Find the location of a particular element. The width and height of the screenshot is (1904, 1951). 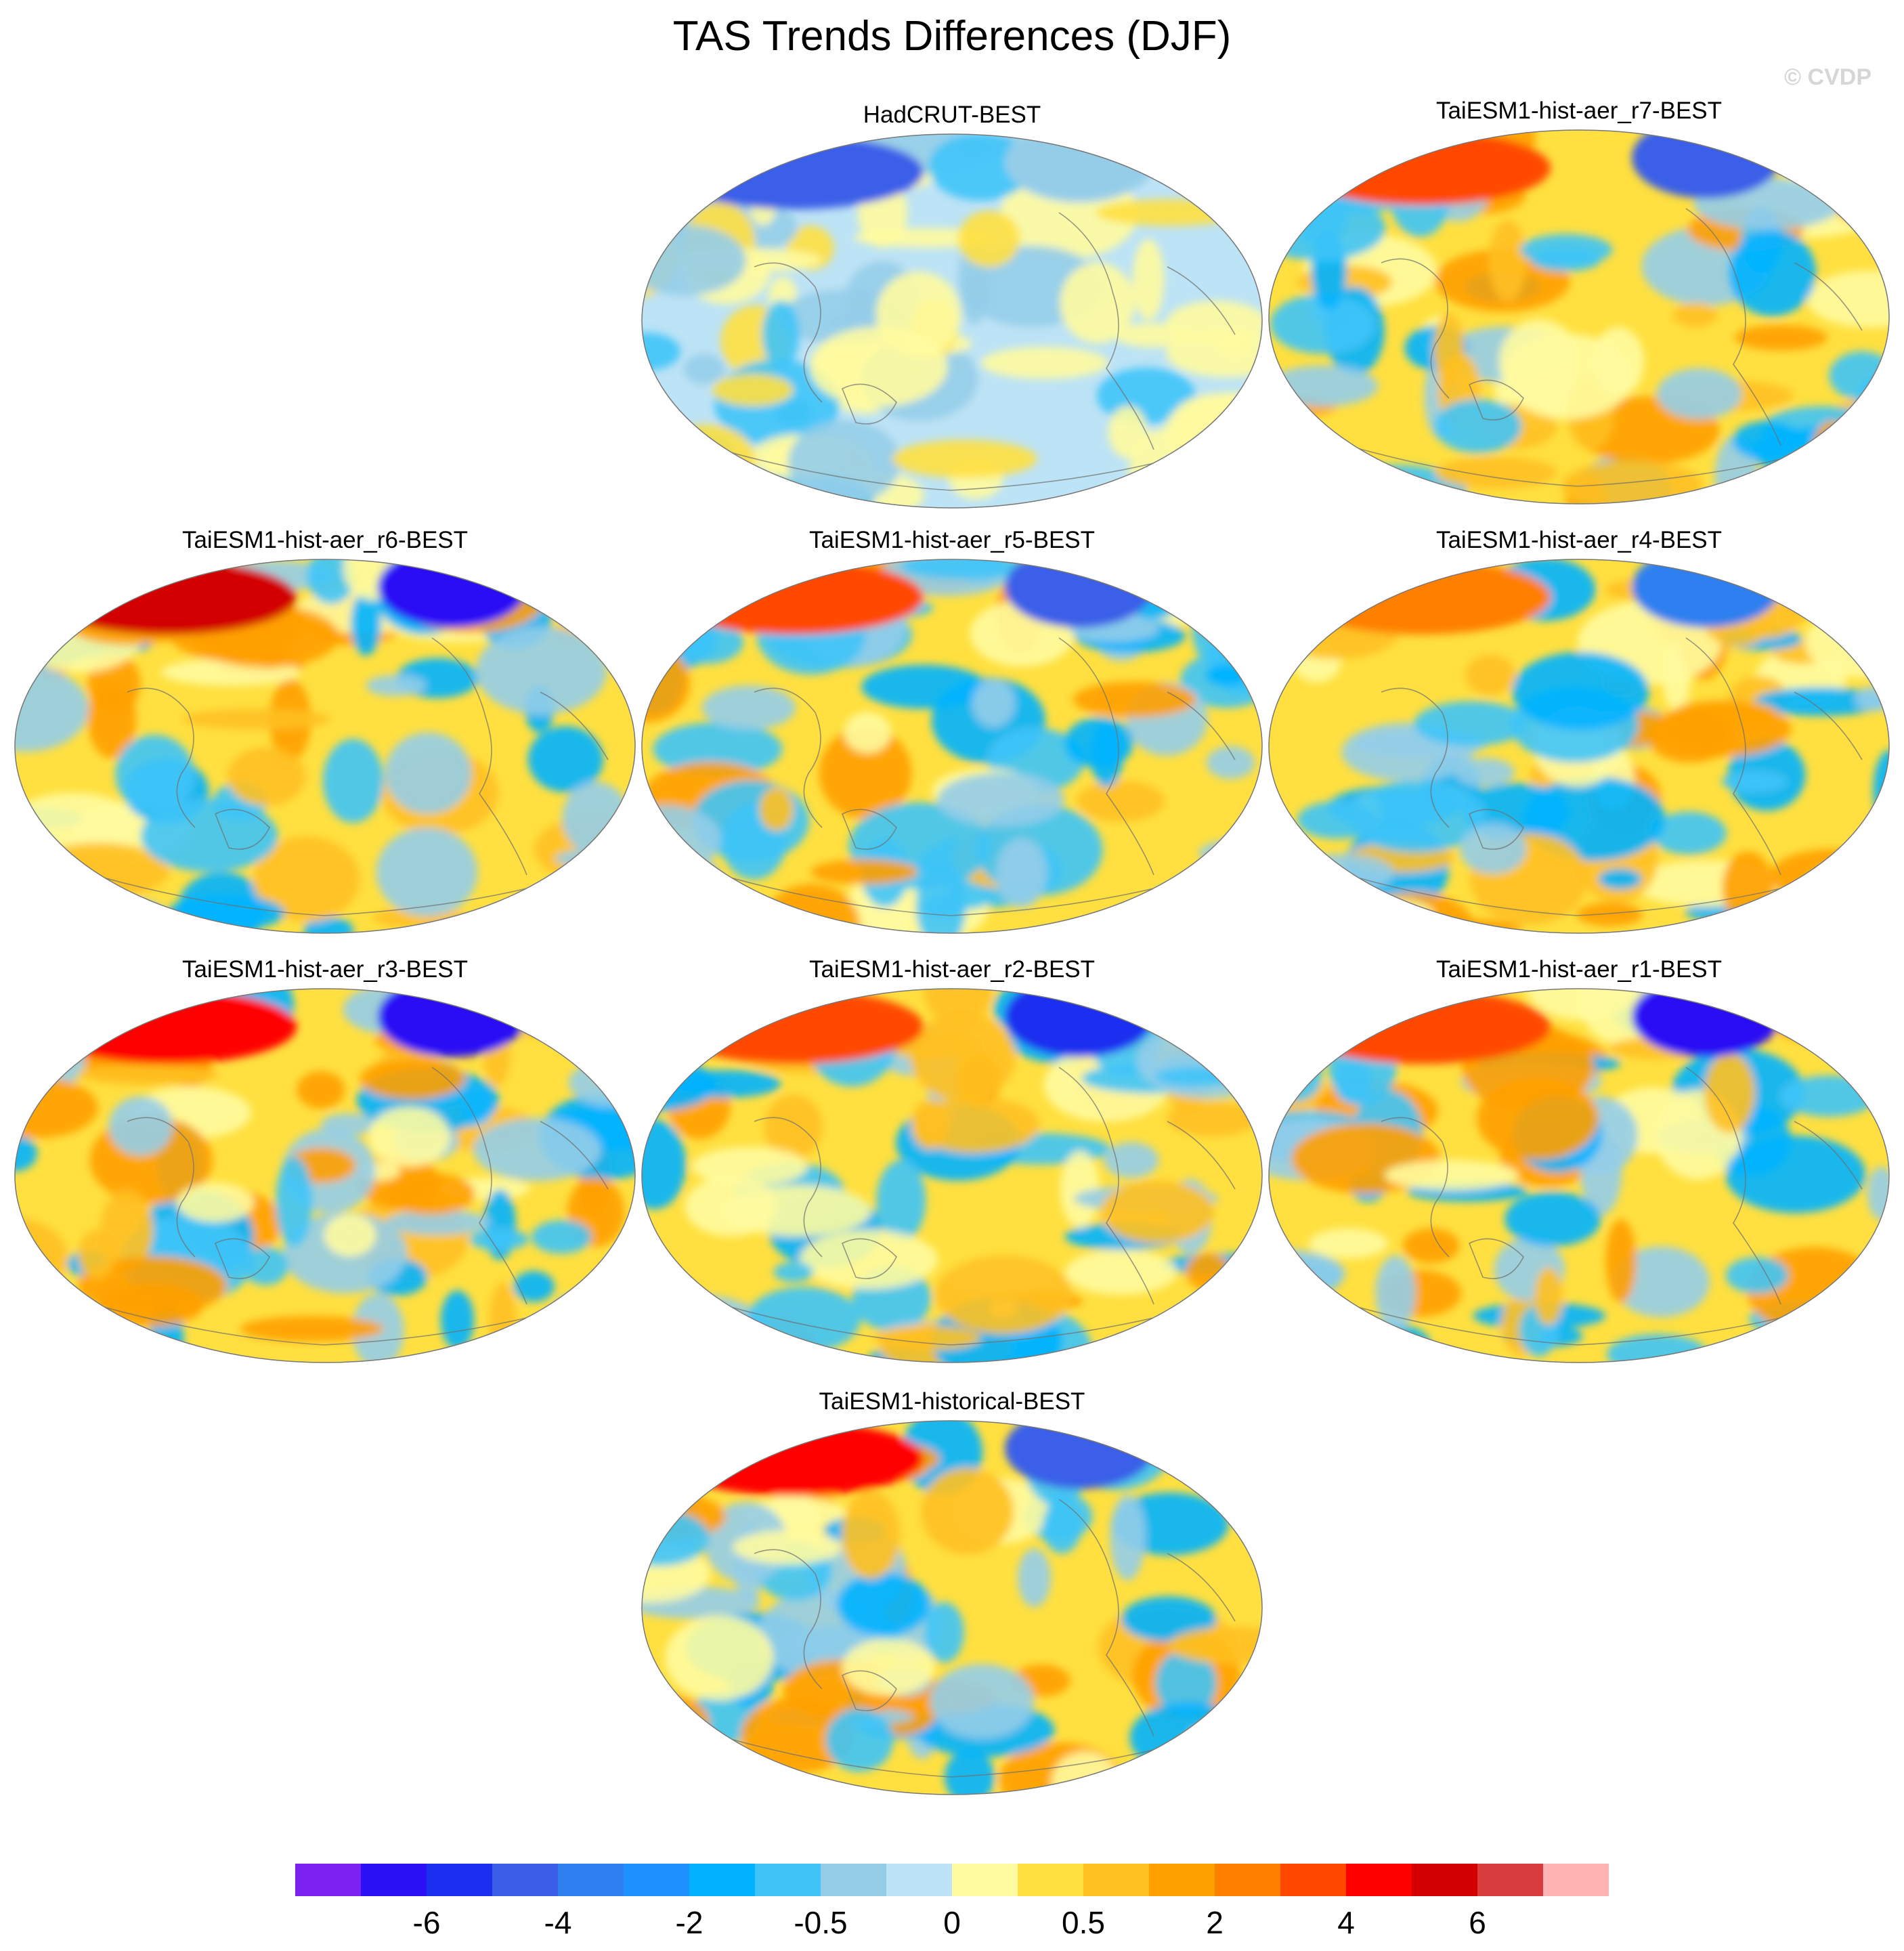

map-panel: TaiESM1-hist-aer_r3-BEST is located at coordinates (325, 1166).